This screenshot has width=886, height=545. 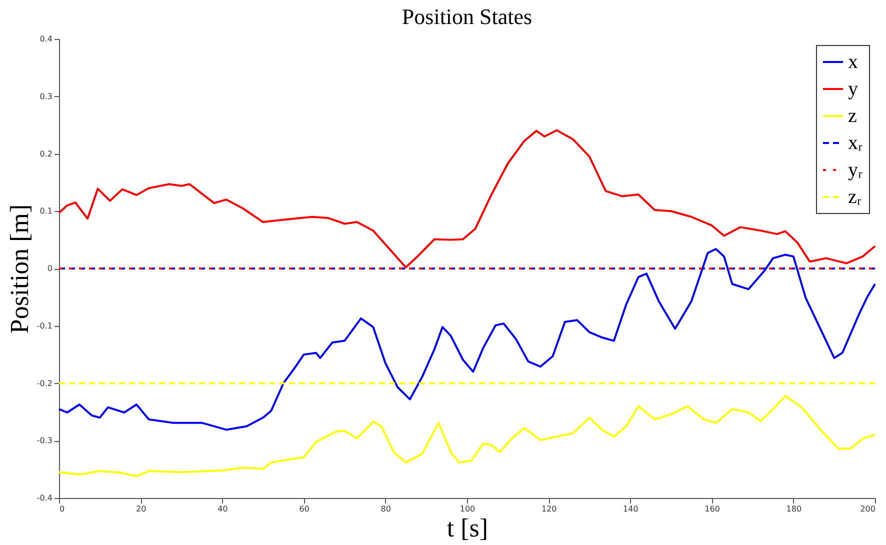 I want to click on y-tick-label: 0.1, so click(x=46, y=211).